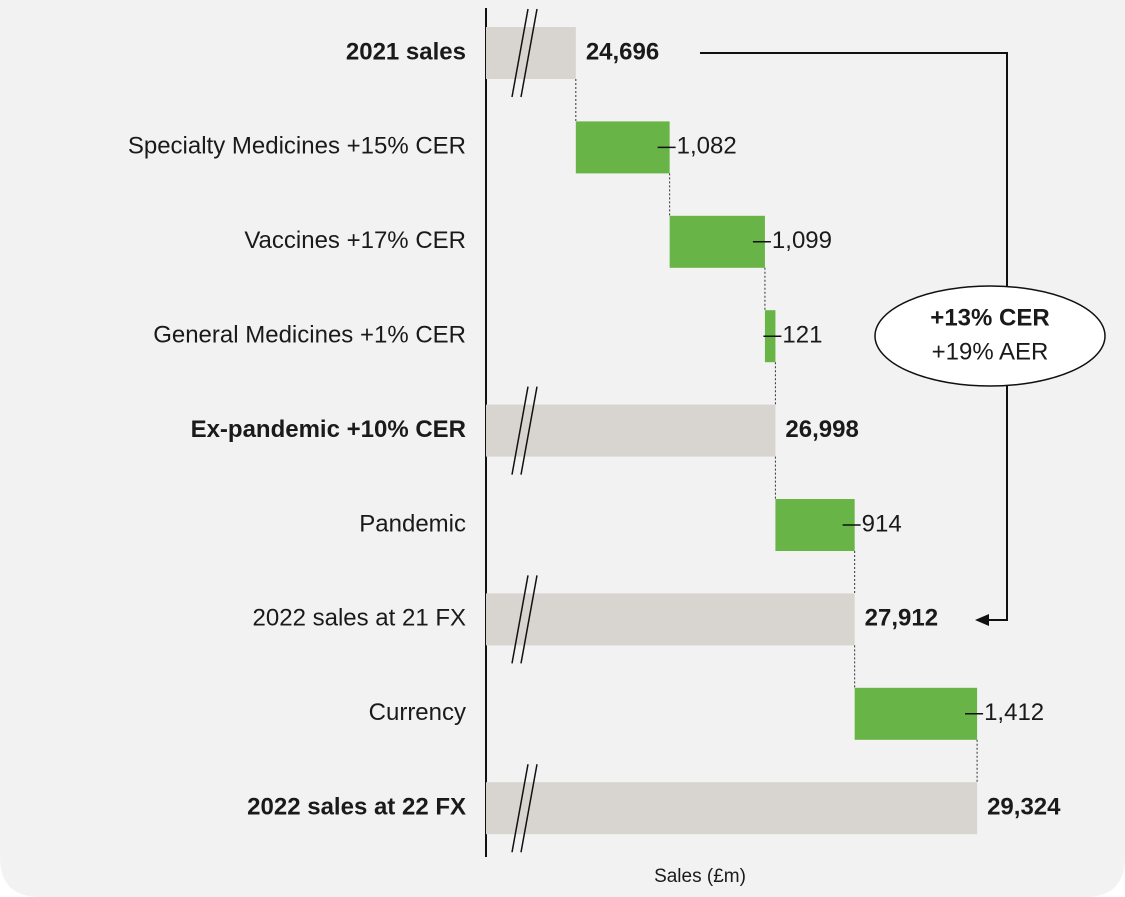 The height and width of the screenshot is (897, 1125). Describe the element at coordinates (802, 335) in the screenshot. I see `value-label: 121` at that location.